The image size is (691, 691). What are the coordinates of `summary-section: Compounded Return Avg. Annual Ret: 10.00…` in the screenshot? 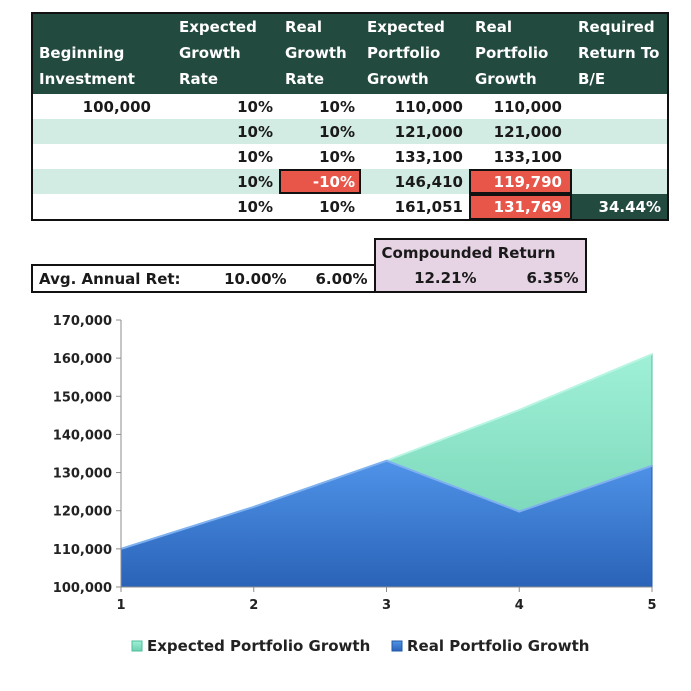 It's located at (309, 265).